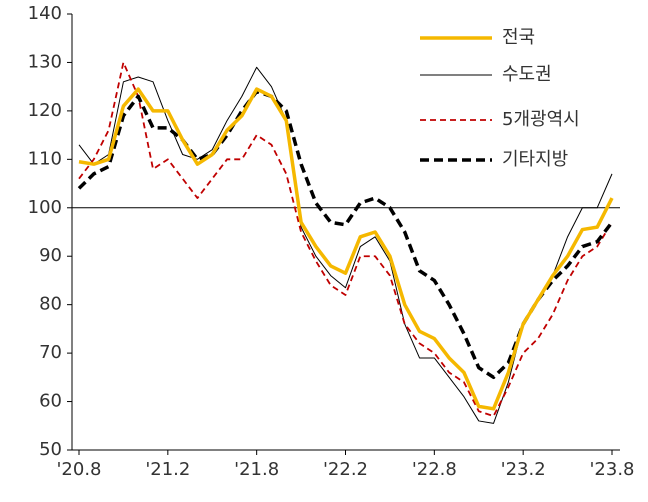 This screenshot has width=648, height=502. I want to click on legend-label: 전국, so click(518, 37).